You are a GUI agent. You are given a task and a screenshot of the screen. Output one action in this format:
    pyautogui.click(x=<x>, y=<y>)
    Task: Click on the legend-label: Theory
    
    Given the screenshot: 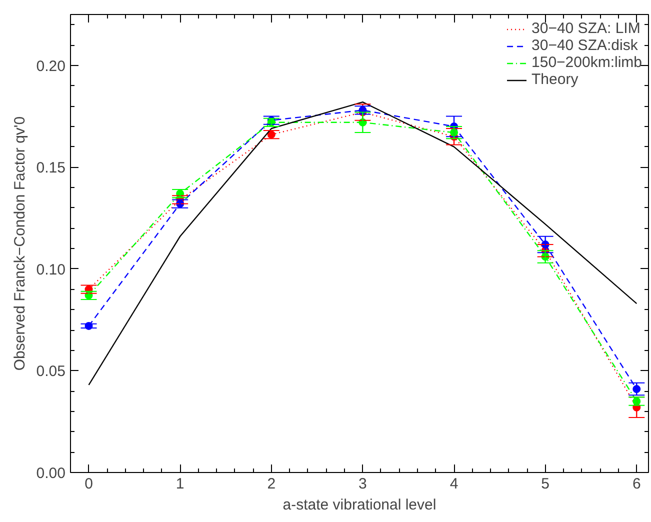 What is the action you would take?
    pyautogui.click(x=555, y=79)
    